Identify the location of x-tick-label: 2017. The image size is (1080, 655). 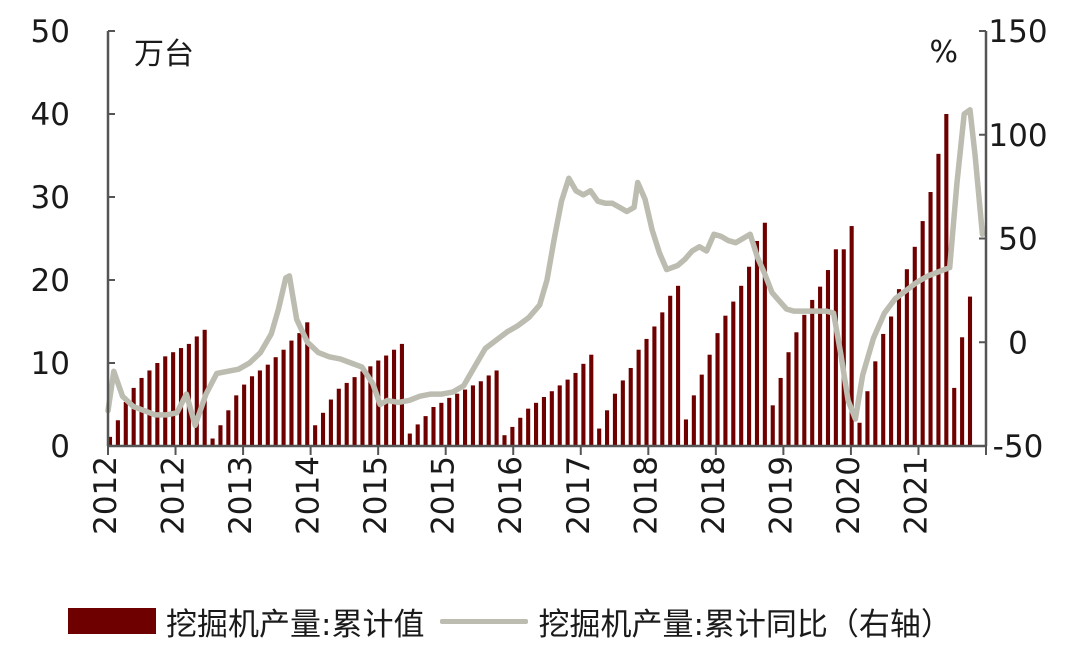
(579, 495).